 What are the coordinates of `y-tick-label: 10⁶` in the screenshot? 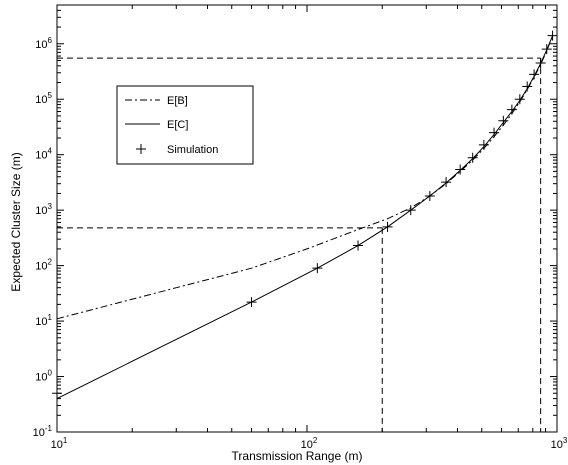 It's located at (43, 43).